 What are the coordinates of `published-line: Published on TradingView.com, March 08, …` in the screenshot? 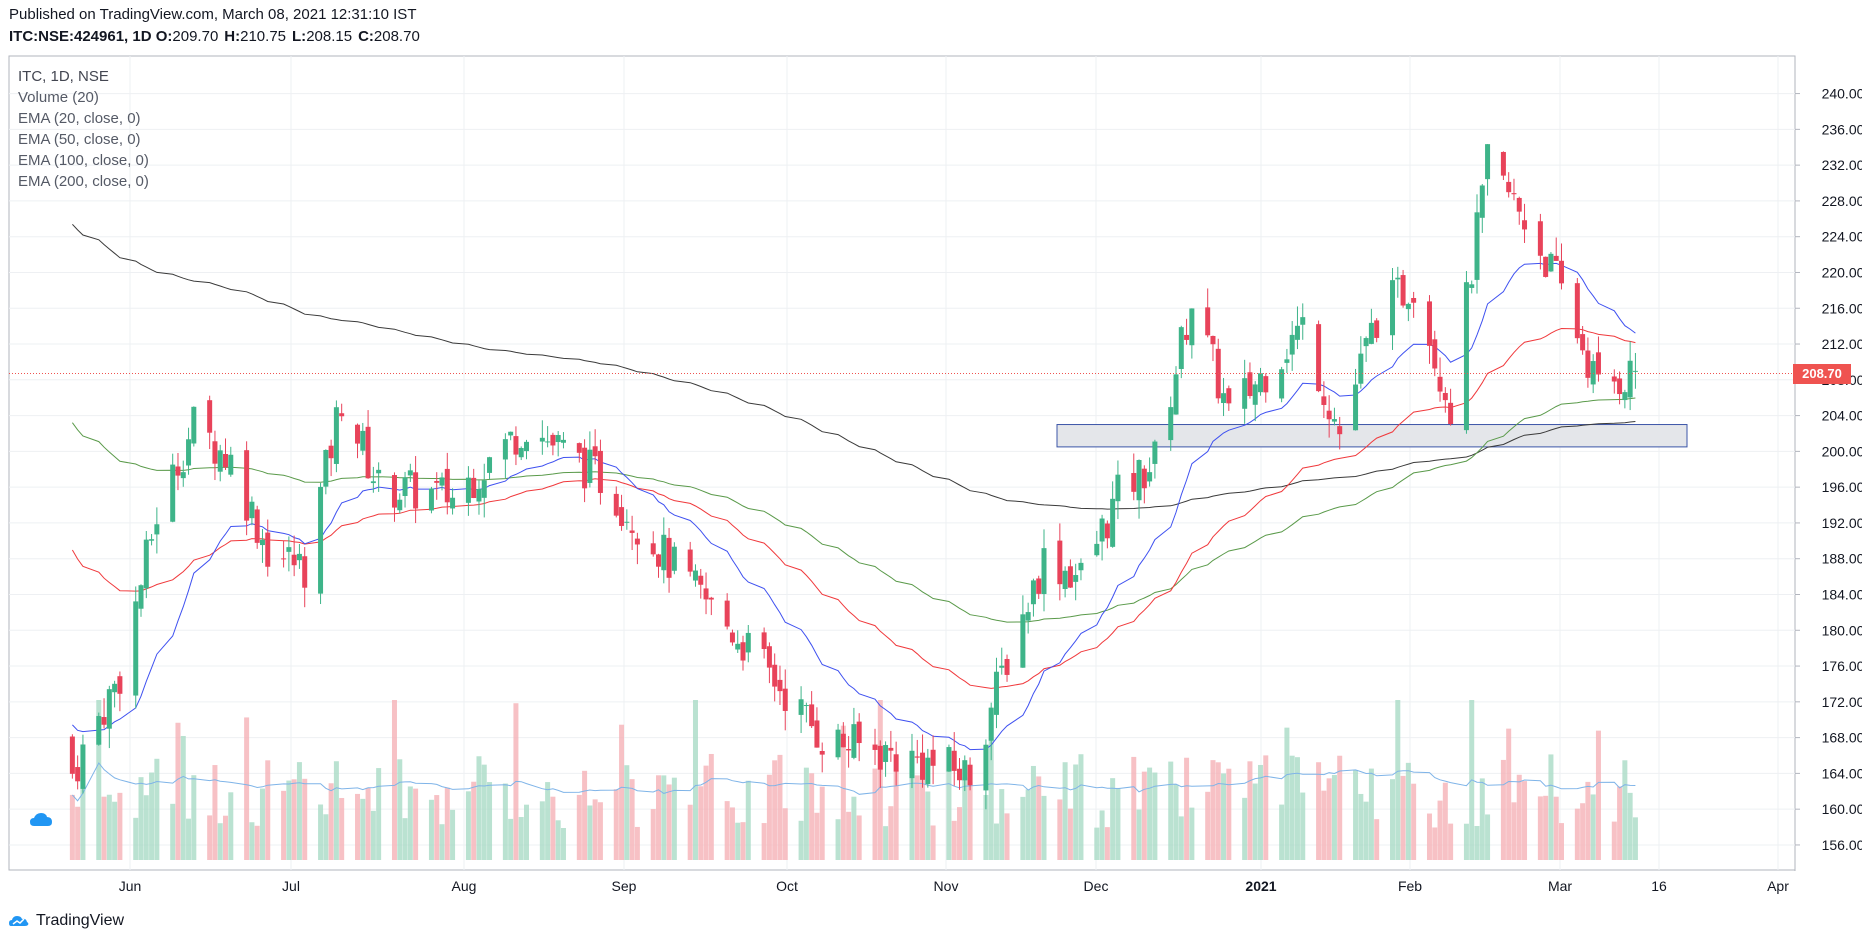 It's located at (213, 14).